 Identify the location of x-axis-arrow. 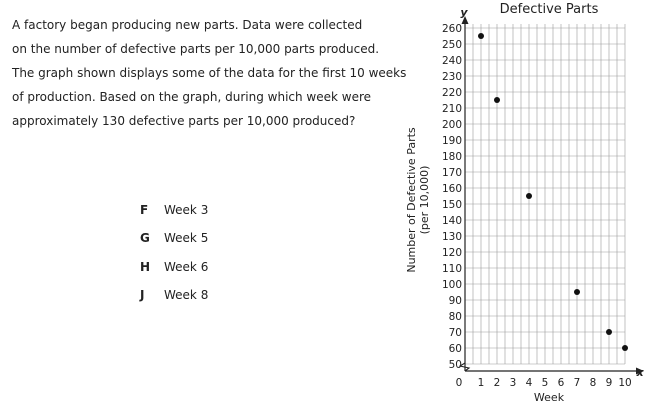
(640, 371).